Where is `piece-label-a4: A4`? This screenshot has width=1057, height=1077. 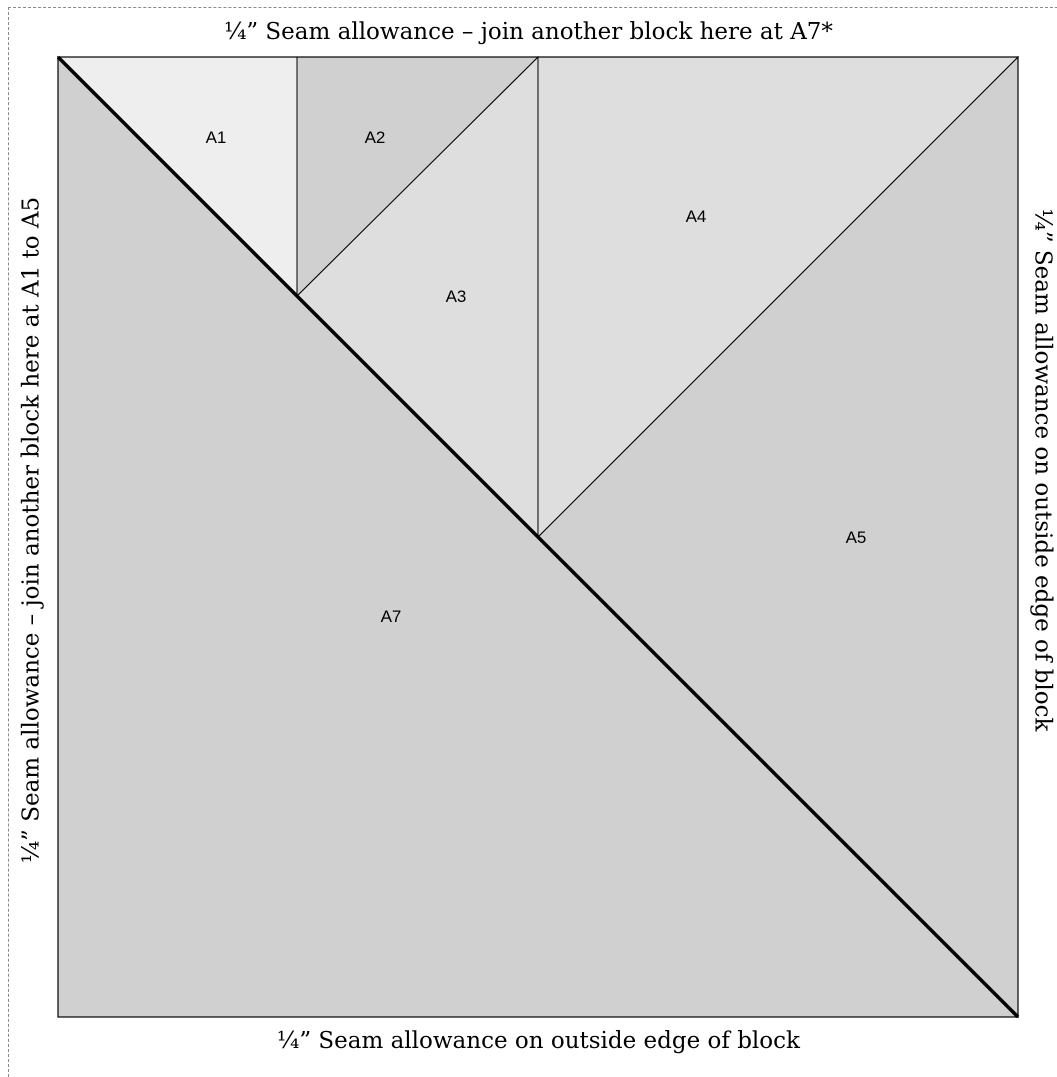 piece-label-a4: A4 is located at coordinates (696, 216).